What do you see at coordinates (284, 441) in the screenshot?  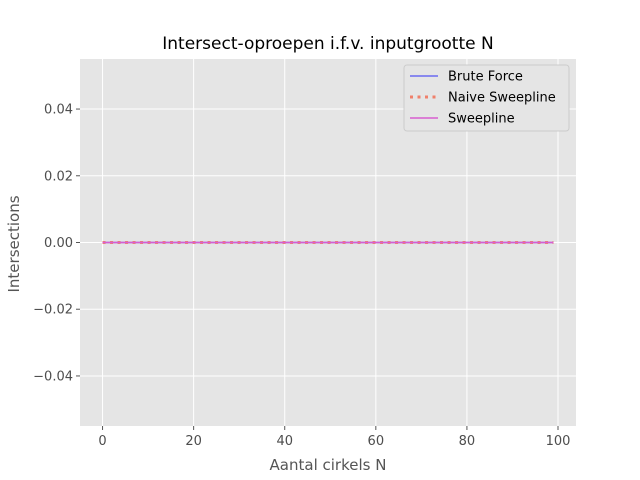 I see `x-tick-label: 40` at bounding box center [284, 441].